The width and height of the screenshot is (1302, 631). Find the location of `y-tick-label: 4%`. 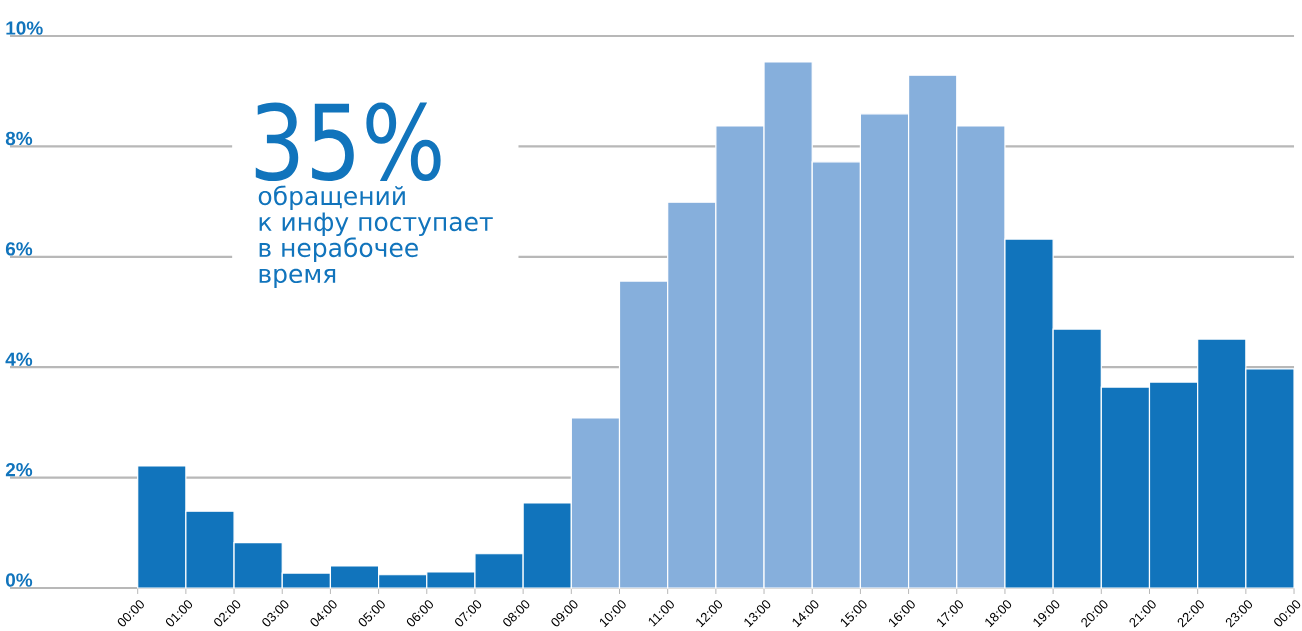

y-tick-label: 4% is located at coordinates (19, 359).